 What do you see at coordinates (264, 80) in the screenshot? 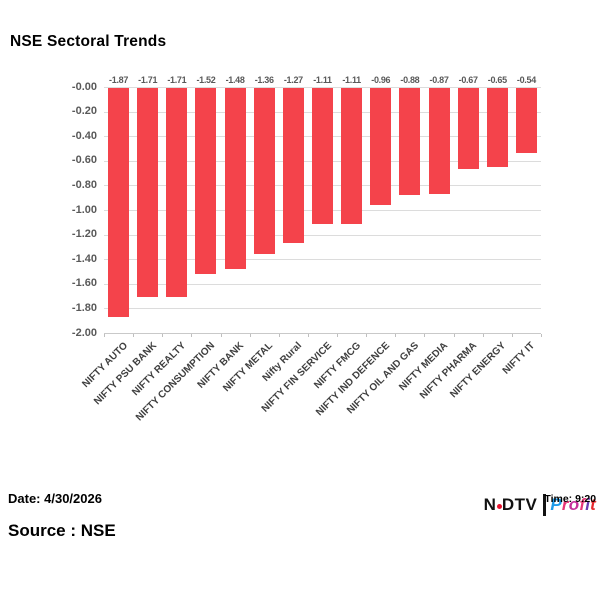
I see `bar-value-label: -1.36` at bounding box center [264, 80].